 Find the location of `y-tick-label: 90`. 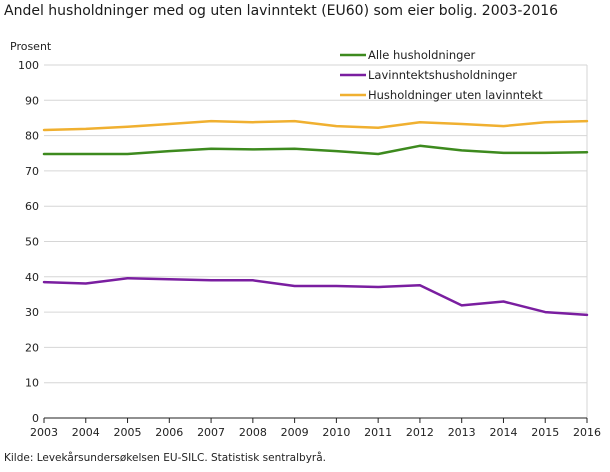

y-tick-label: 90 is located at coordinates (32, 100).